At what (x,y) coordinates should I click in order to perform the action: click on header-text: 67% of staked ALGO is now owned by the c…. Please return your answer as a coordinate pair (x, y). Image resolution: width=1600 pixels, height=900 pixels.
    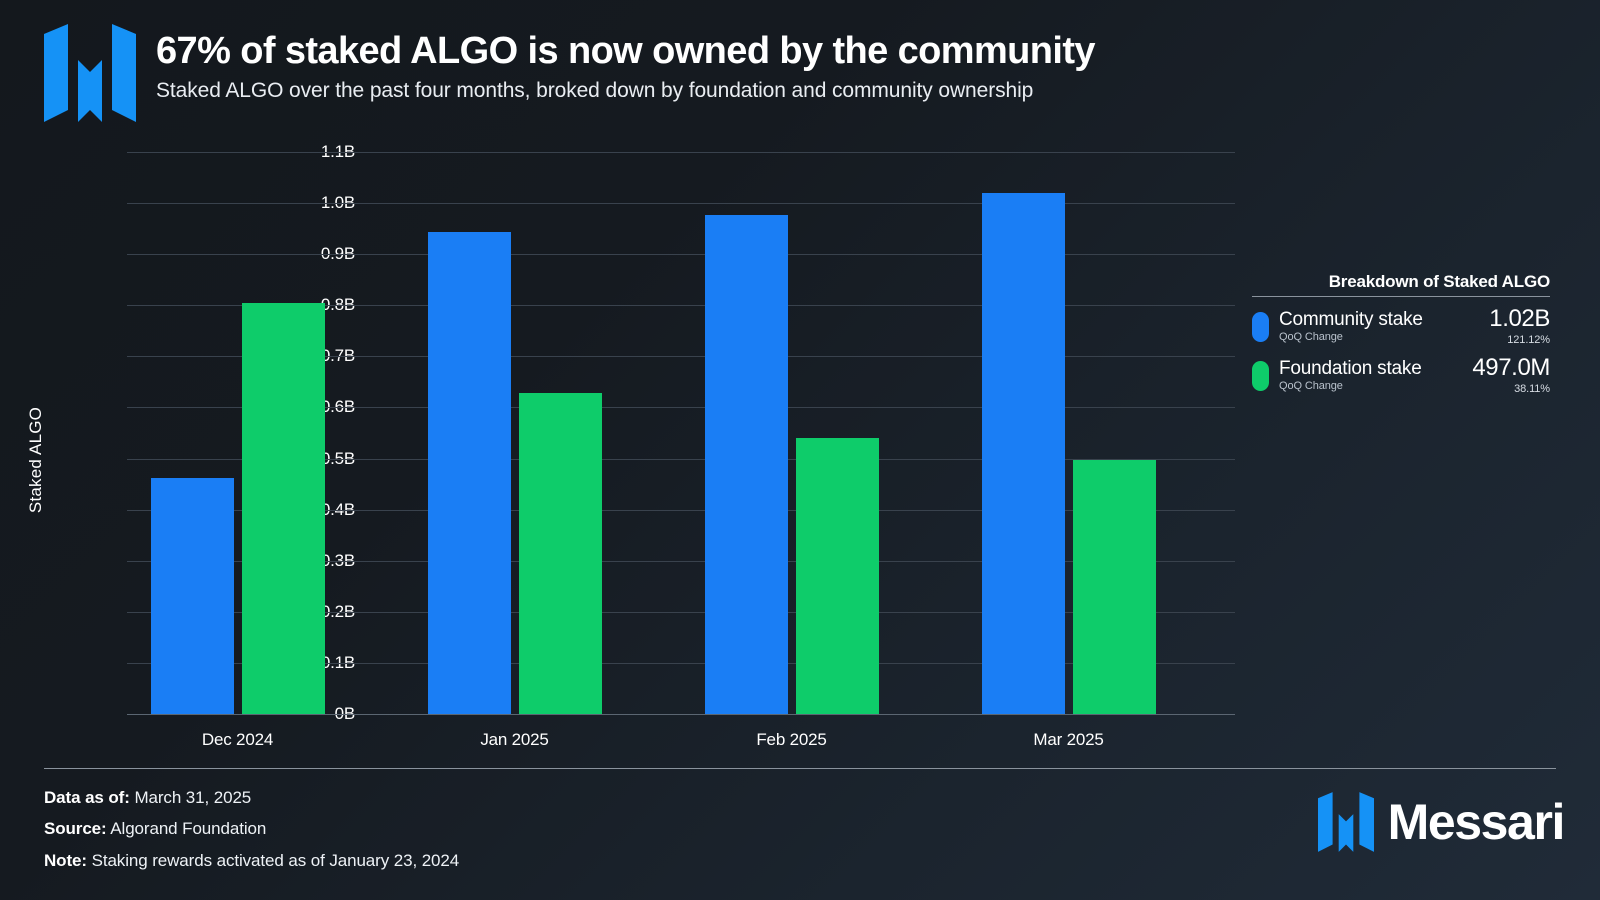
    Looking at the image, I should click on (626, 63).